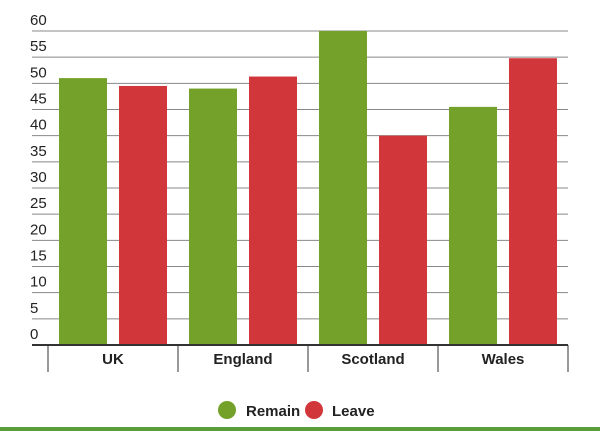 The height and width of the screenshot is (436, 600). Describe the element at coordinates (273, 210) in the screenshot. I see `bar-leave-england` at that location.